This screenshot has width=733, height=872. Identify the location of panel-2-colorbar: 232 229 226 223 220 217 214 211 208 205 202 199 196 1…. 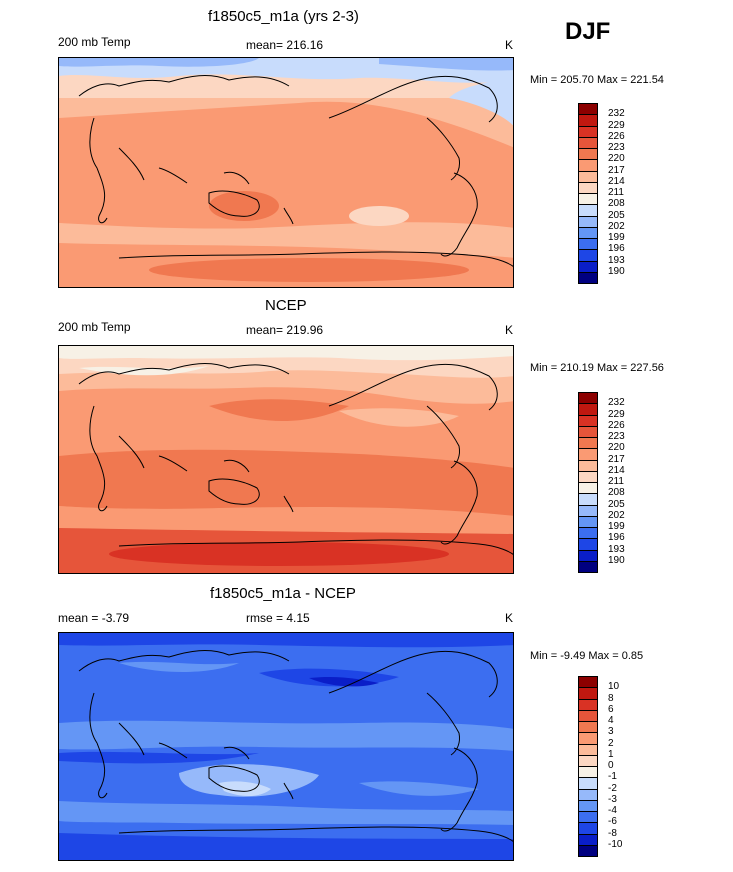
(601, 482).